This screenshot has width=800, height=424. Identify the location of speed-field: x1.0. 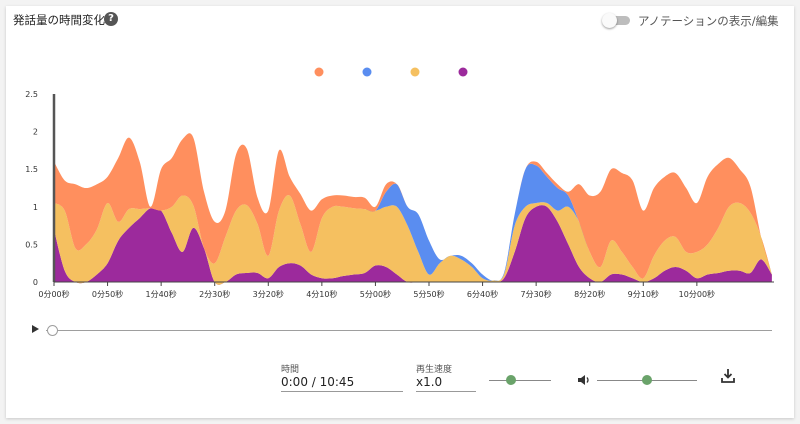
(446, 383).